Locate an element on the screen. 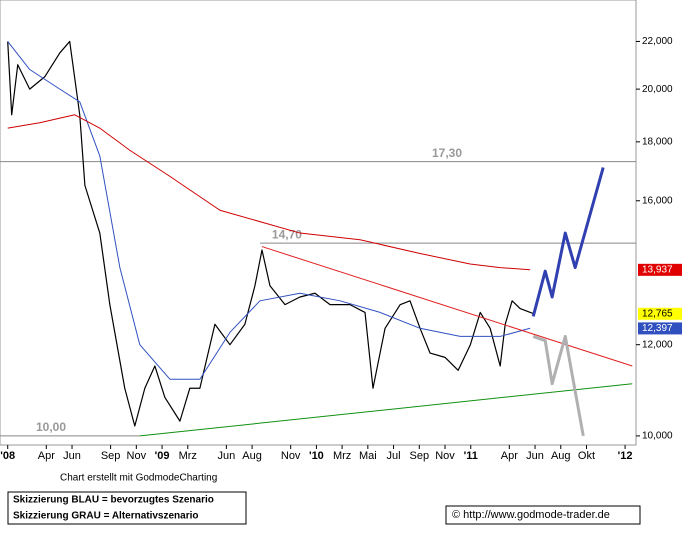  x-tick-label: '08 is located at coordinates (7, 456).